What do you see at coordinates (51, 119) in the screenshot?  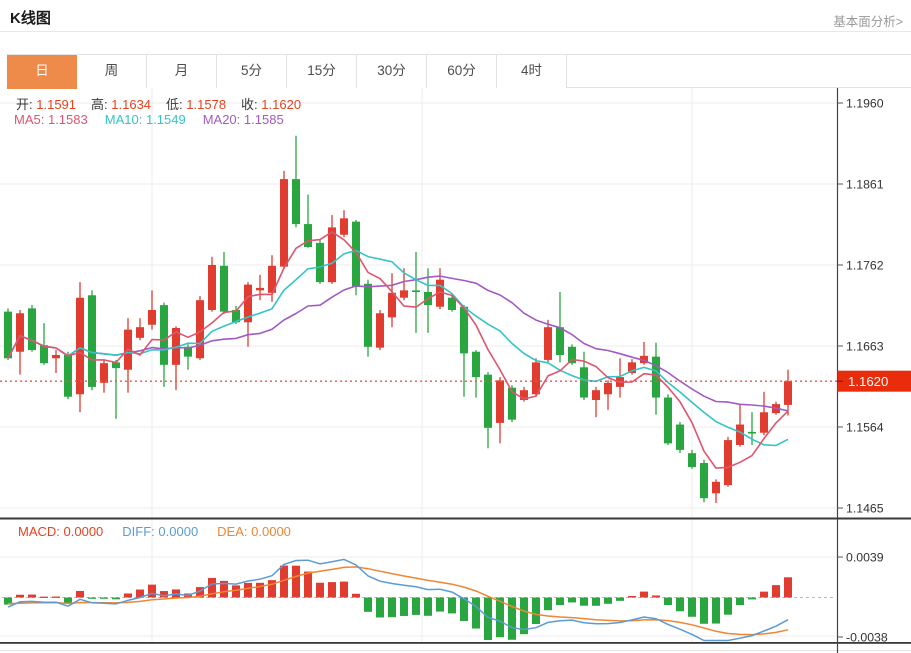 I see `ma5-value: MA5: 1.1583` at bounding box center [51, 119].